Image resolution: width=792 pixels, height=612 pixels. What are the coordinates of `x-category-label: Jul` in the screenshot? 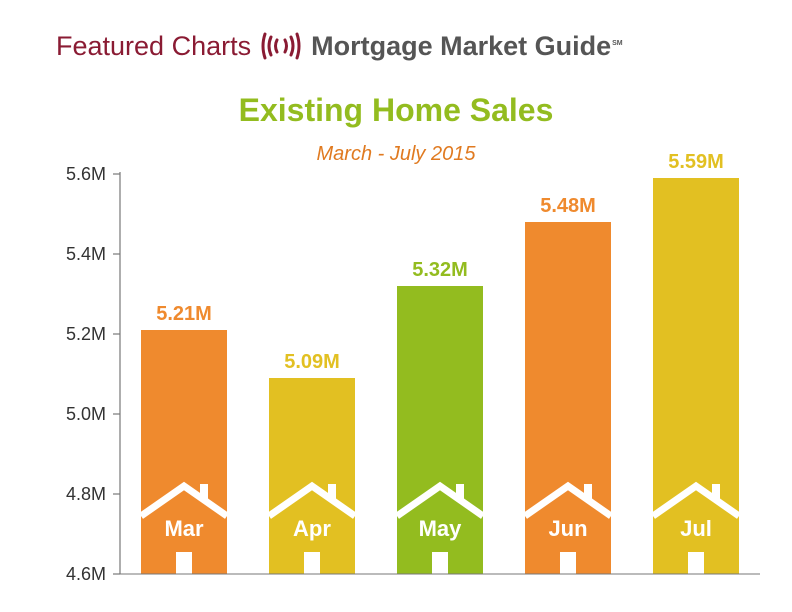 It's located at (696, 528).